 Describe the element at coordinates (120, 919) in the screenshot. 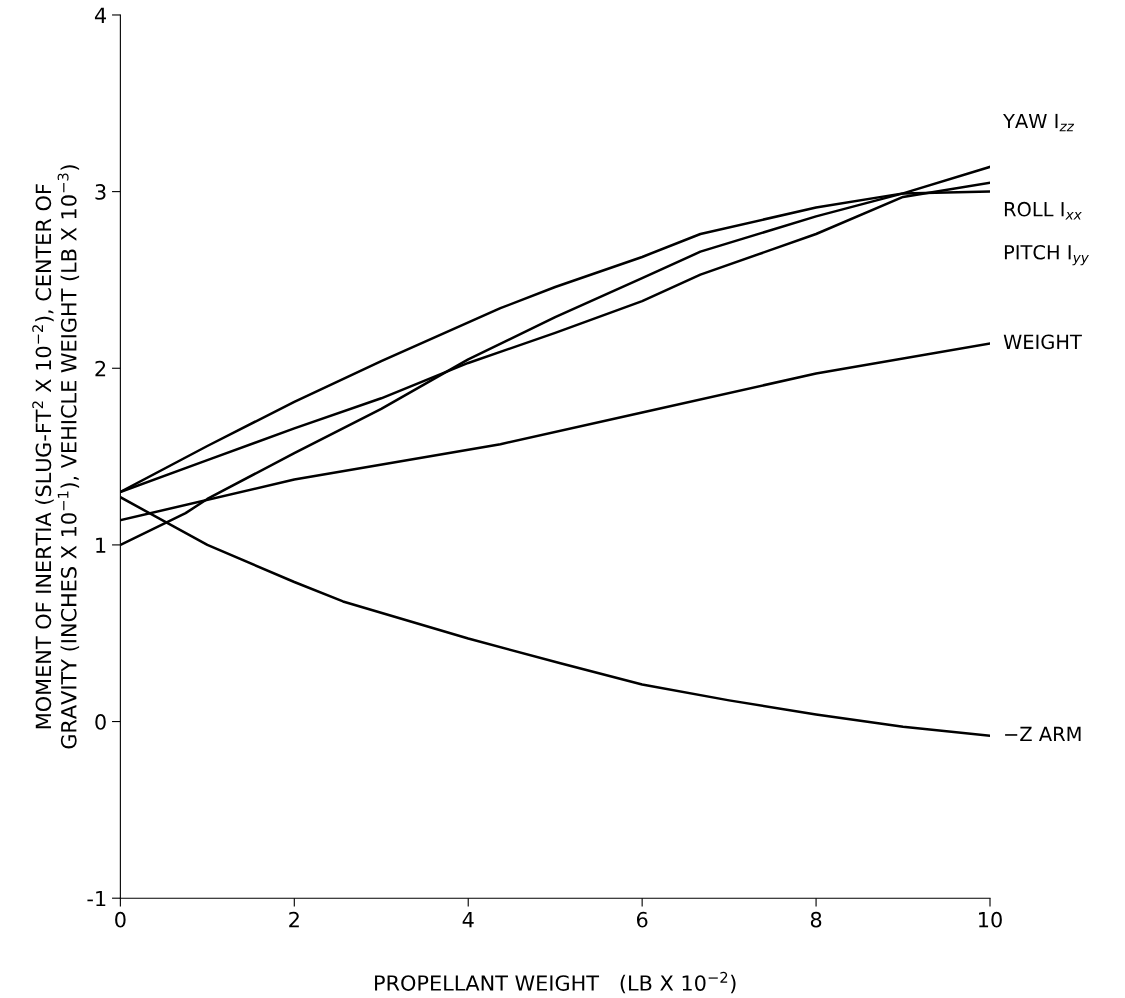

I see `x-tick-label: 0` at that location.